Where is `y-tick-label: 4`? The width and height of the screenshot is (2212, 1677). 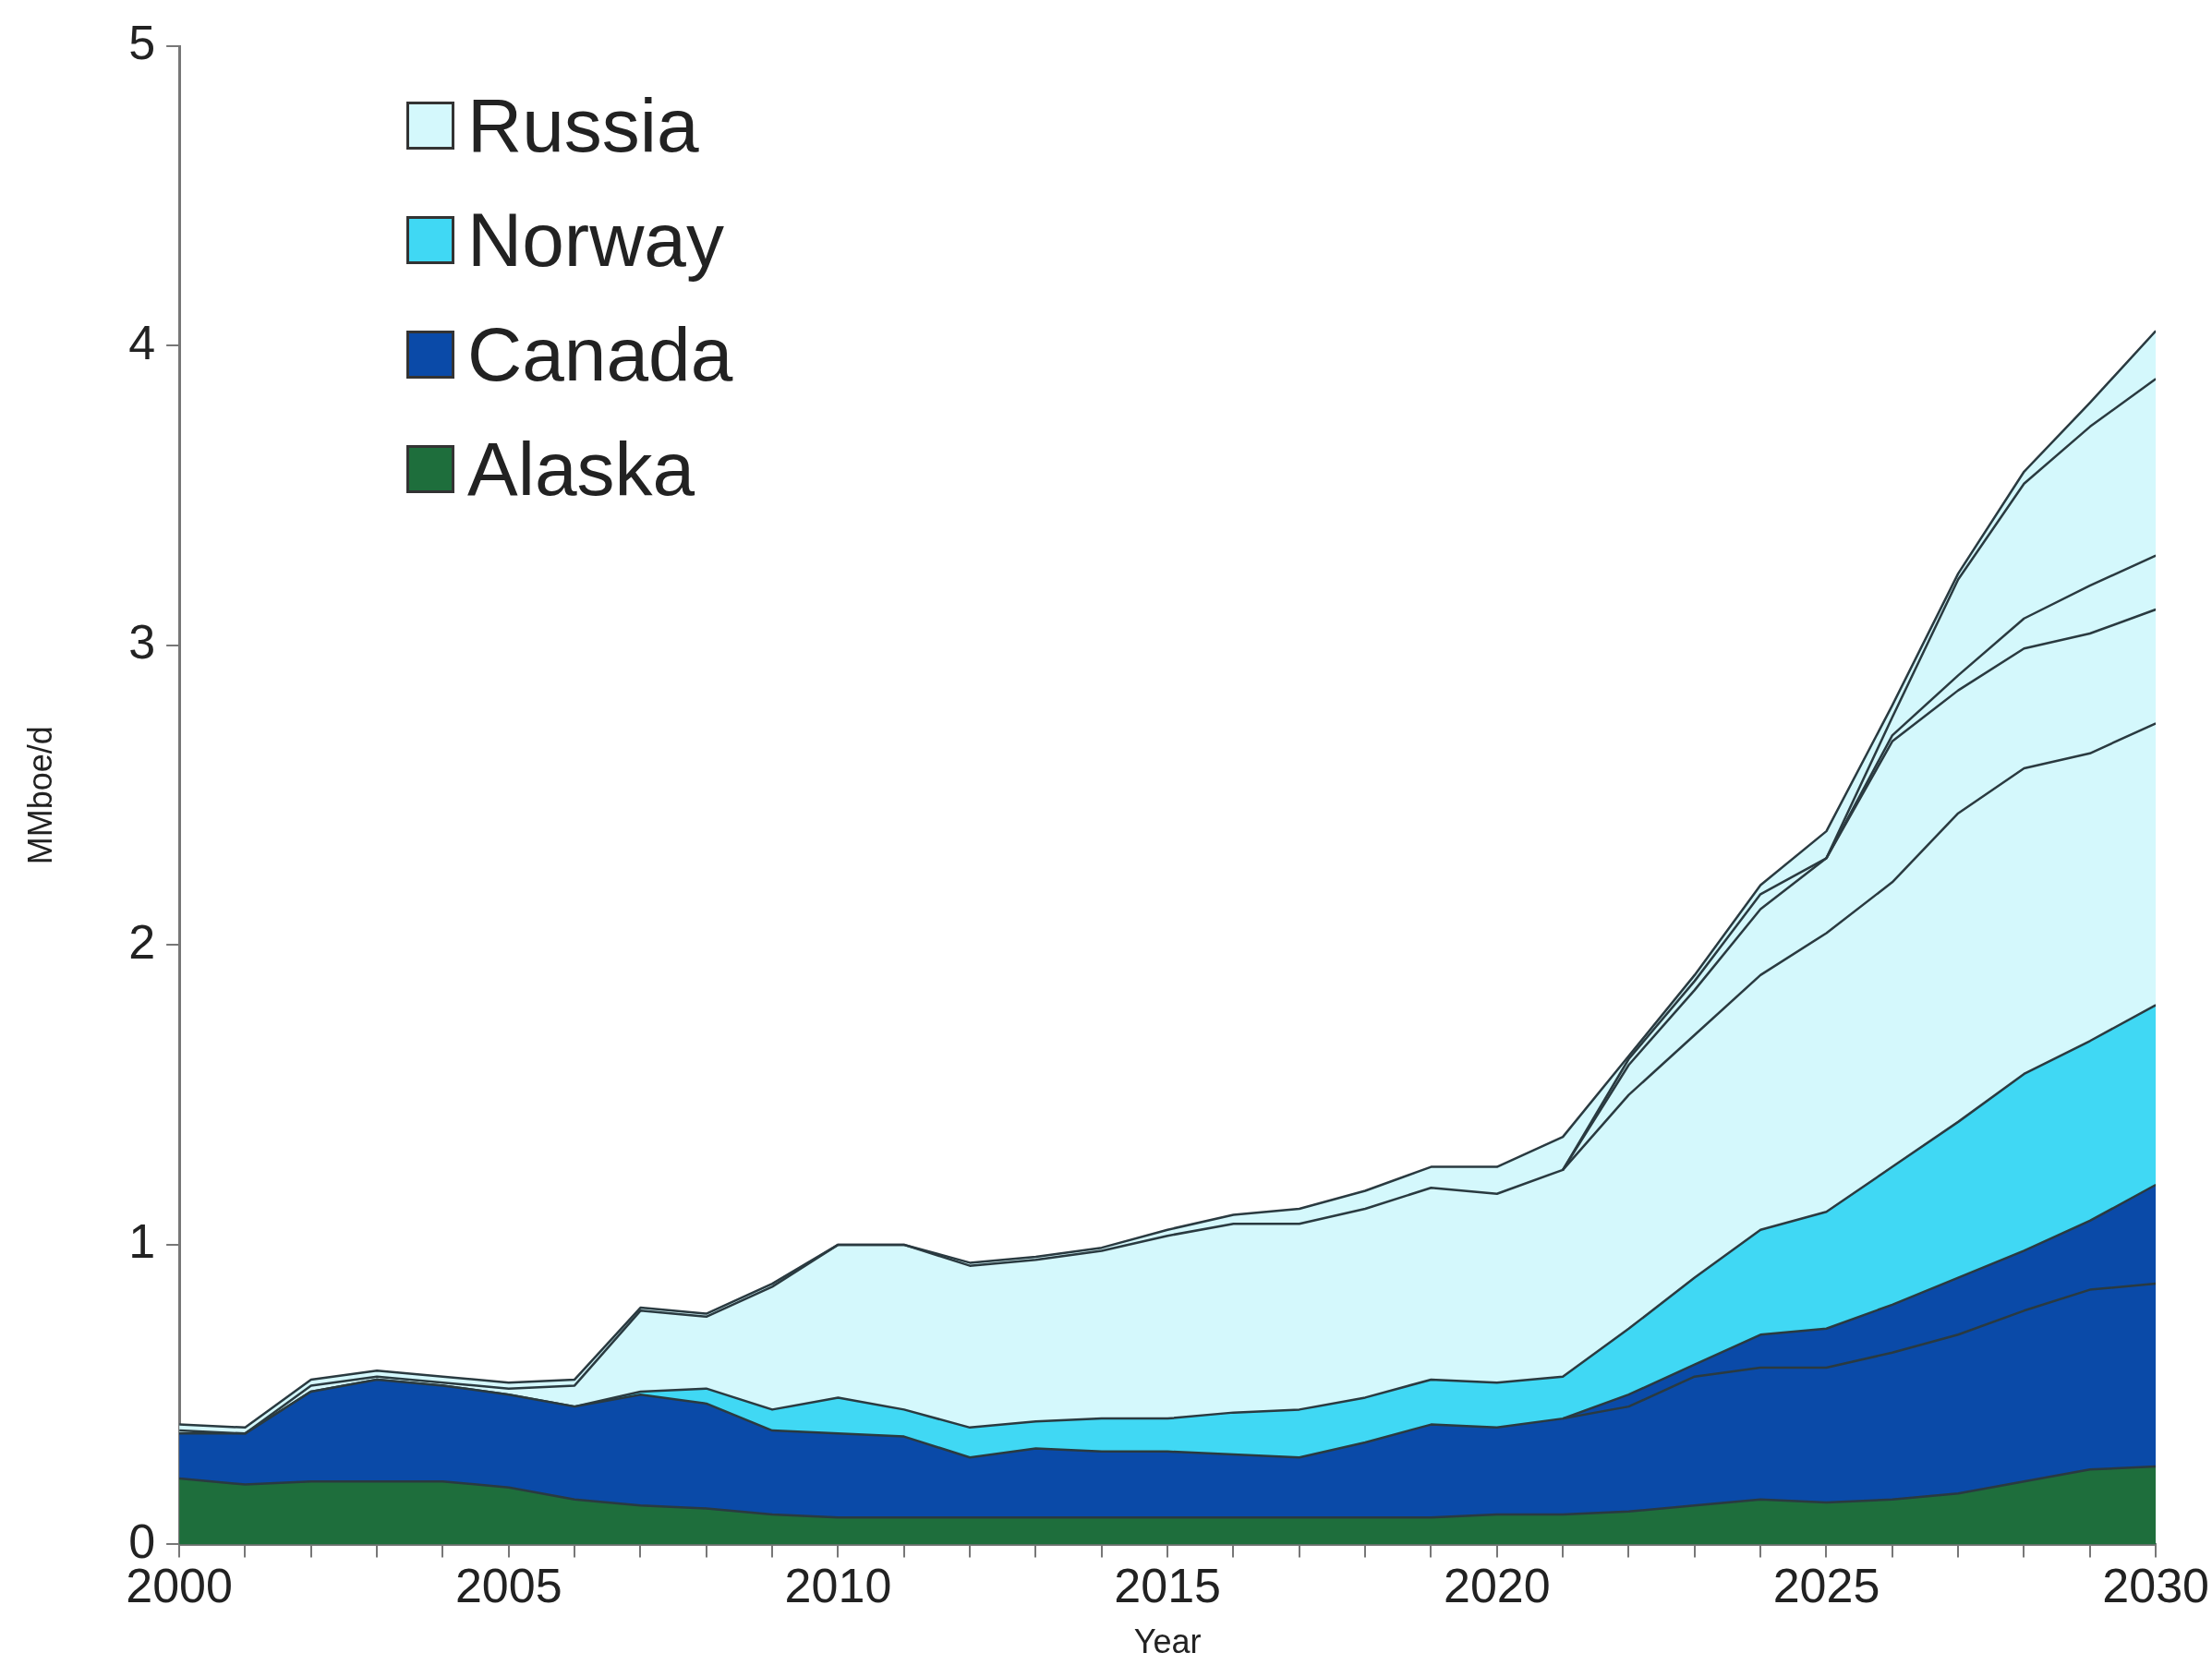
y-tick-label: 4 is located at coordinates (142, 342).